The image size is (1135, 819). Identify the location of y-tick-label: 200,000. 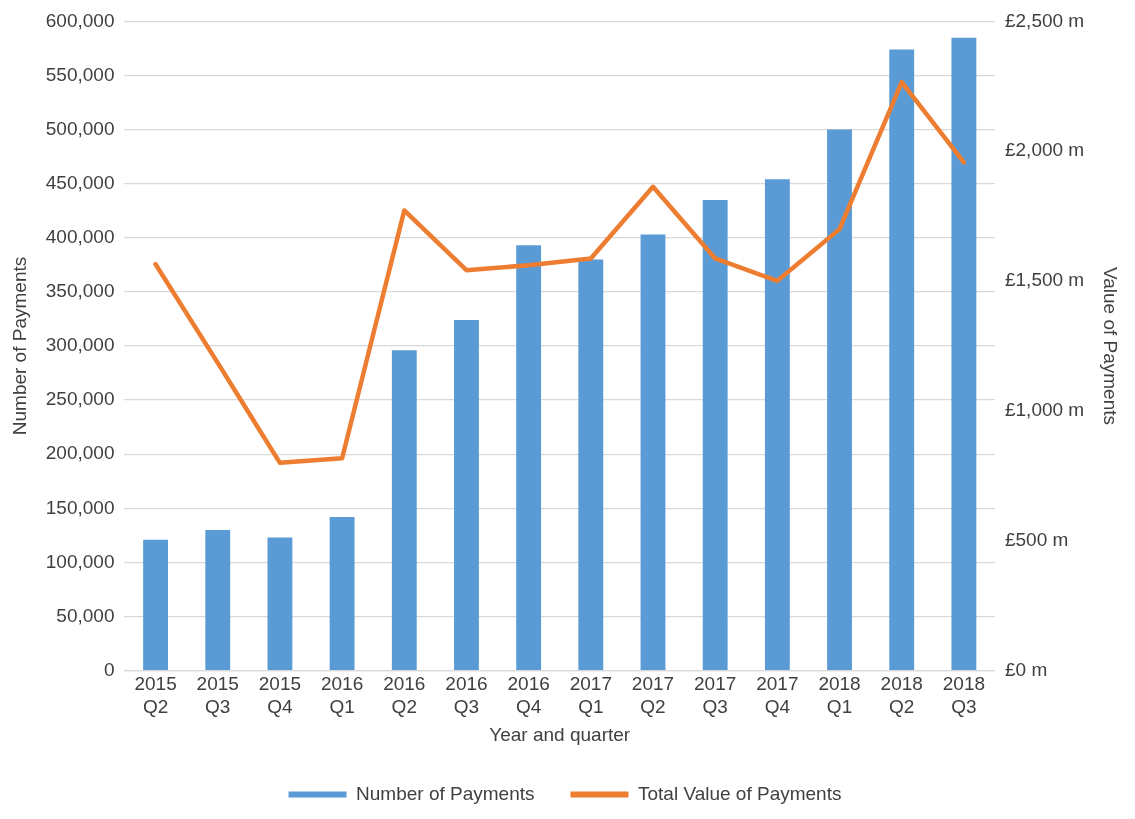
(80, 453).